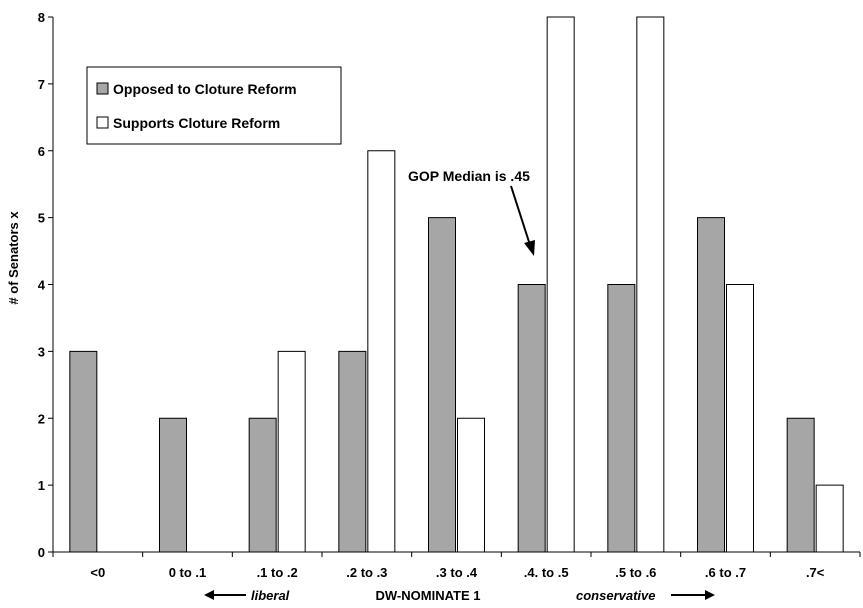 This screenshot has width=863, height=608. What do you see at coordinates (546, 572) in the screenshot?
I see `x-tick-label: .4. to .5` at bounding box center [546, 572].